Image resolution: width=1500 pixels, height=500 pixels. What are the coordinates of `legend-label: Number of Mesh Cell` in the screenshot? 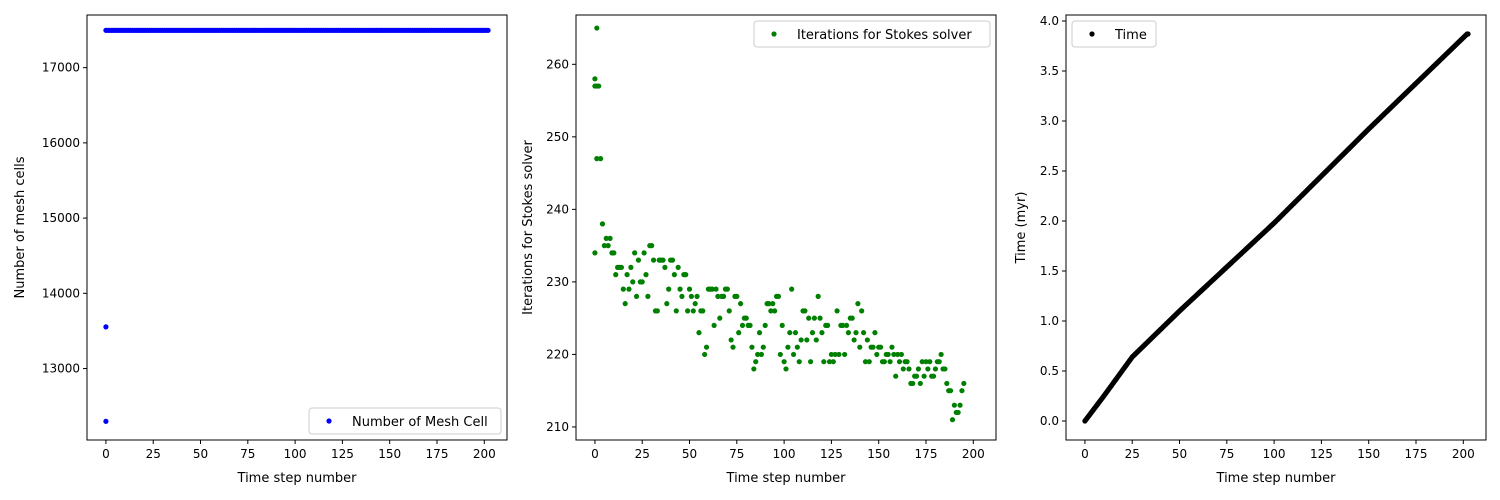 It's located at (420, 422).